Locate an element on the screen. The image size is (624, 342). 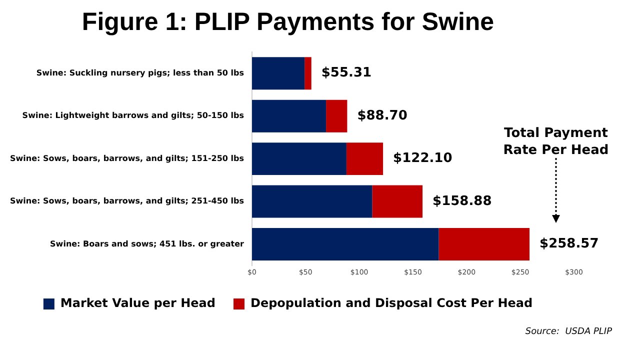
annotation: Total Payment Rate Per Head is located at coordinates (556, 142).